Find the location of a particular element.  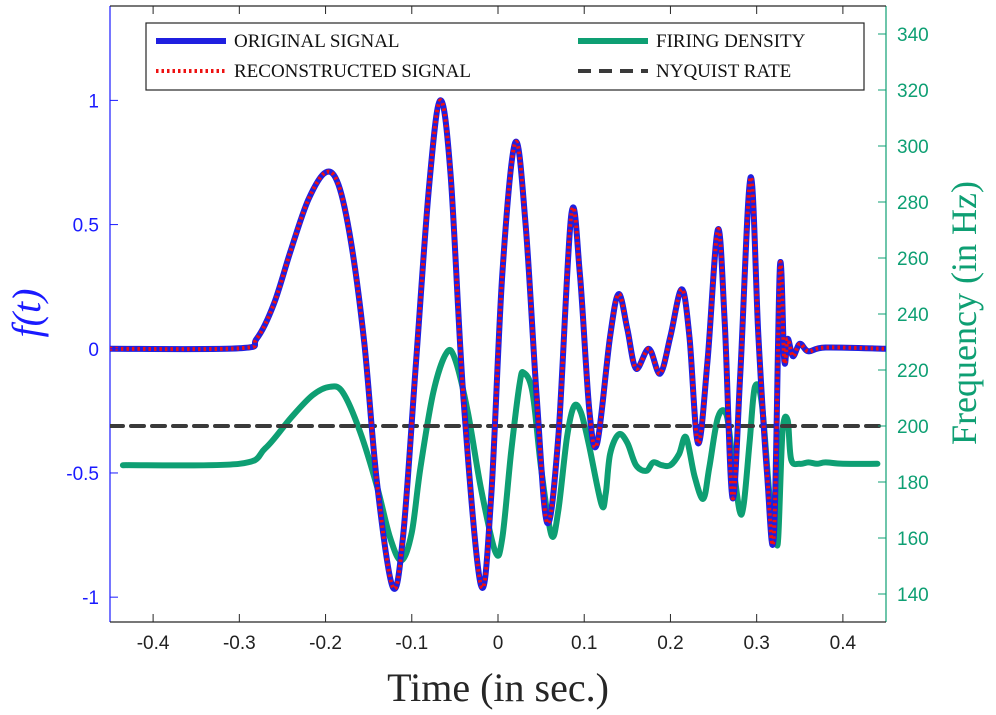

y-right-tick-label: 220 is located at coordinates (913, 371).